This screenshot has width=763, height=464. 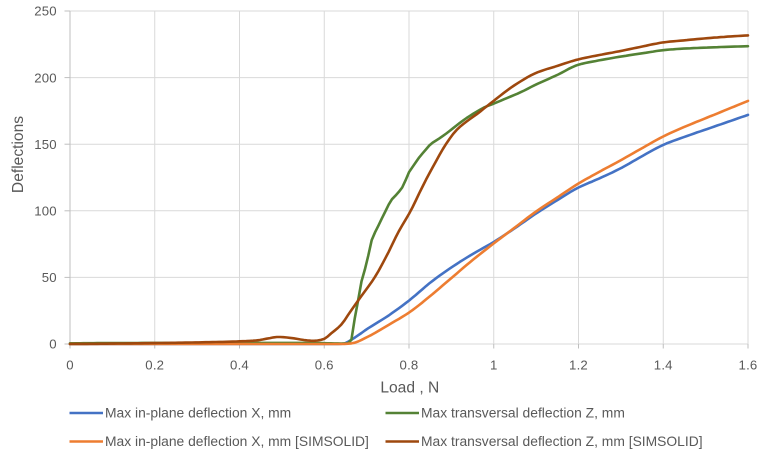 I want to click on svg-text: 1.4, so click(x=663, y=364).